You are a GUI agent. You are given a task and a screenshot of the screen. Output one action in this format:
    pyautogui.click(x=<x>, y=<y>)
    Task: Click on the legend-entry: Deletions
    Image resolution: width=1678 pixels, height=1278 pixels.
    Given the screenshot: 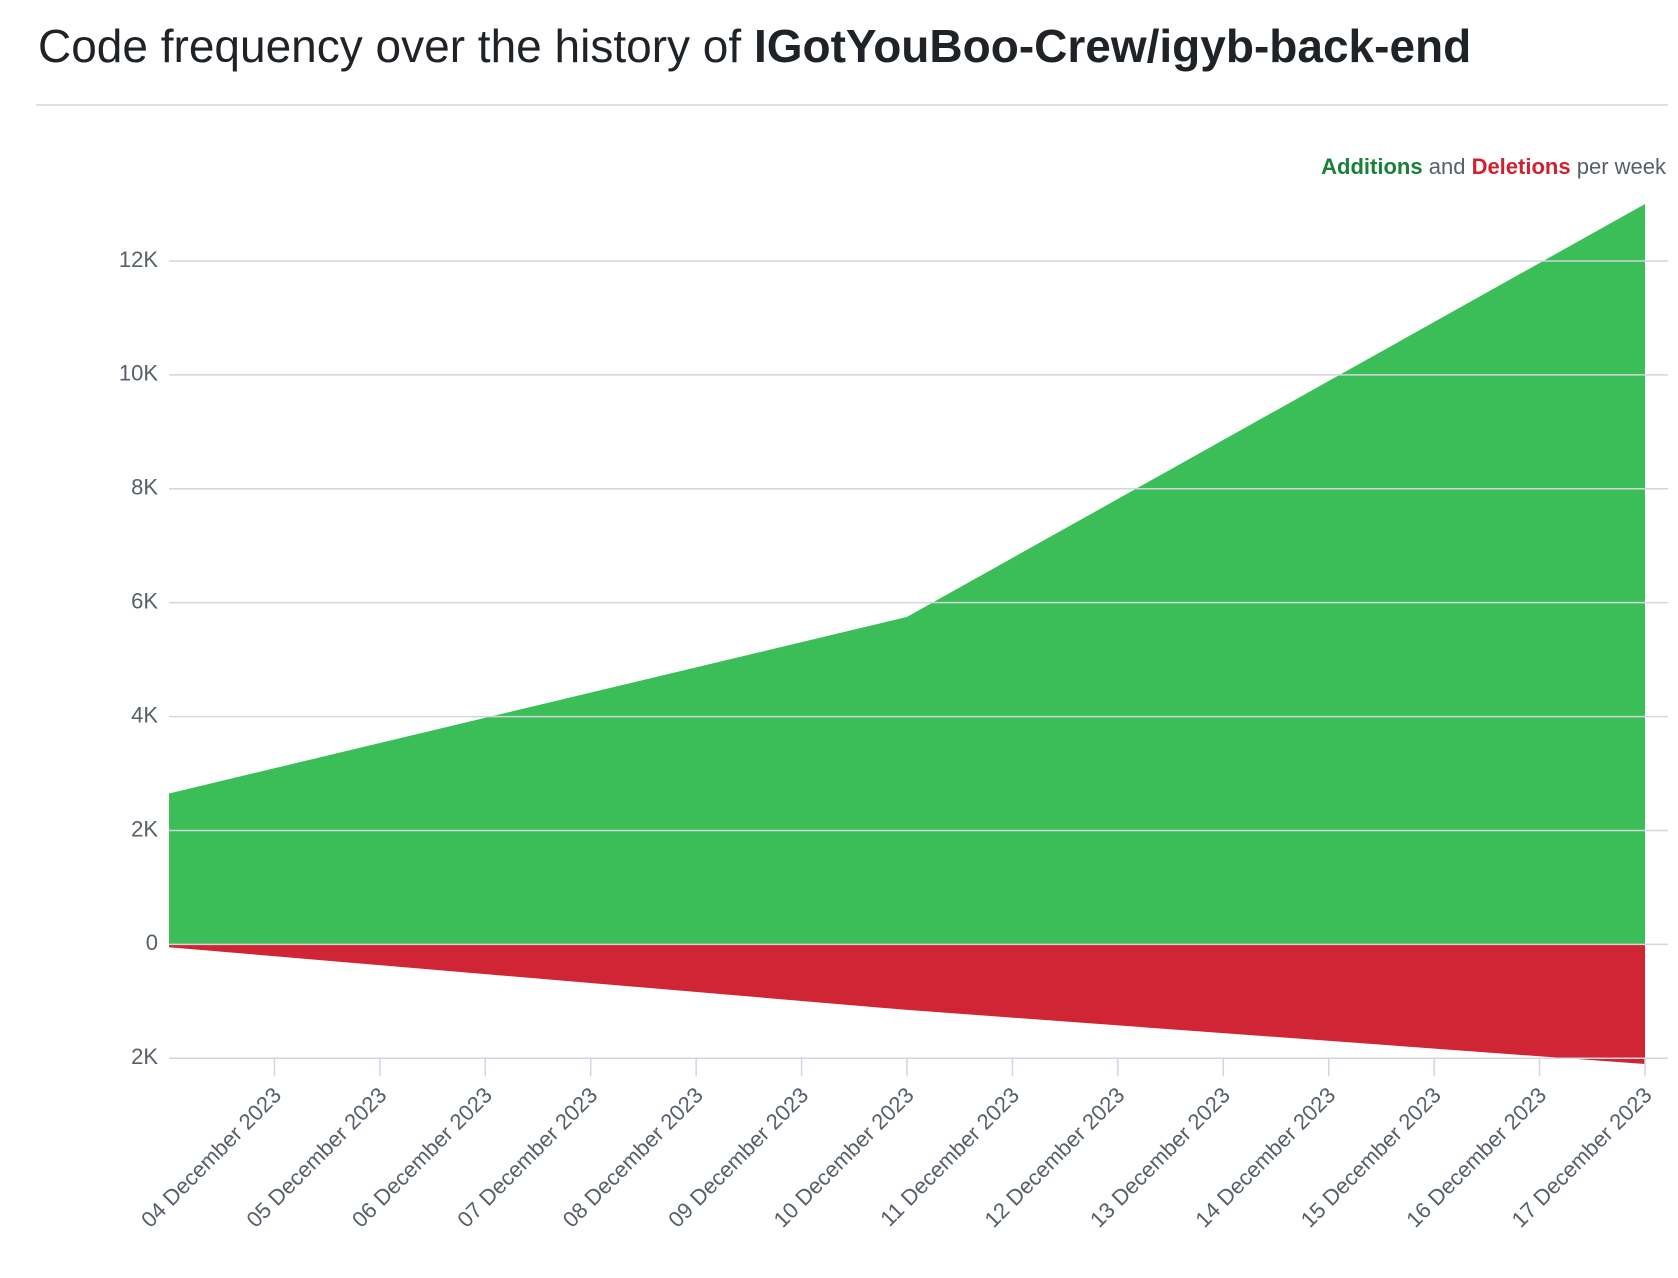 What is the action you would take?
    pyautogui.click(x=1521, y=166)
    